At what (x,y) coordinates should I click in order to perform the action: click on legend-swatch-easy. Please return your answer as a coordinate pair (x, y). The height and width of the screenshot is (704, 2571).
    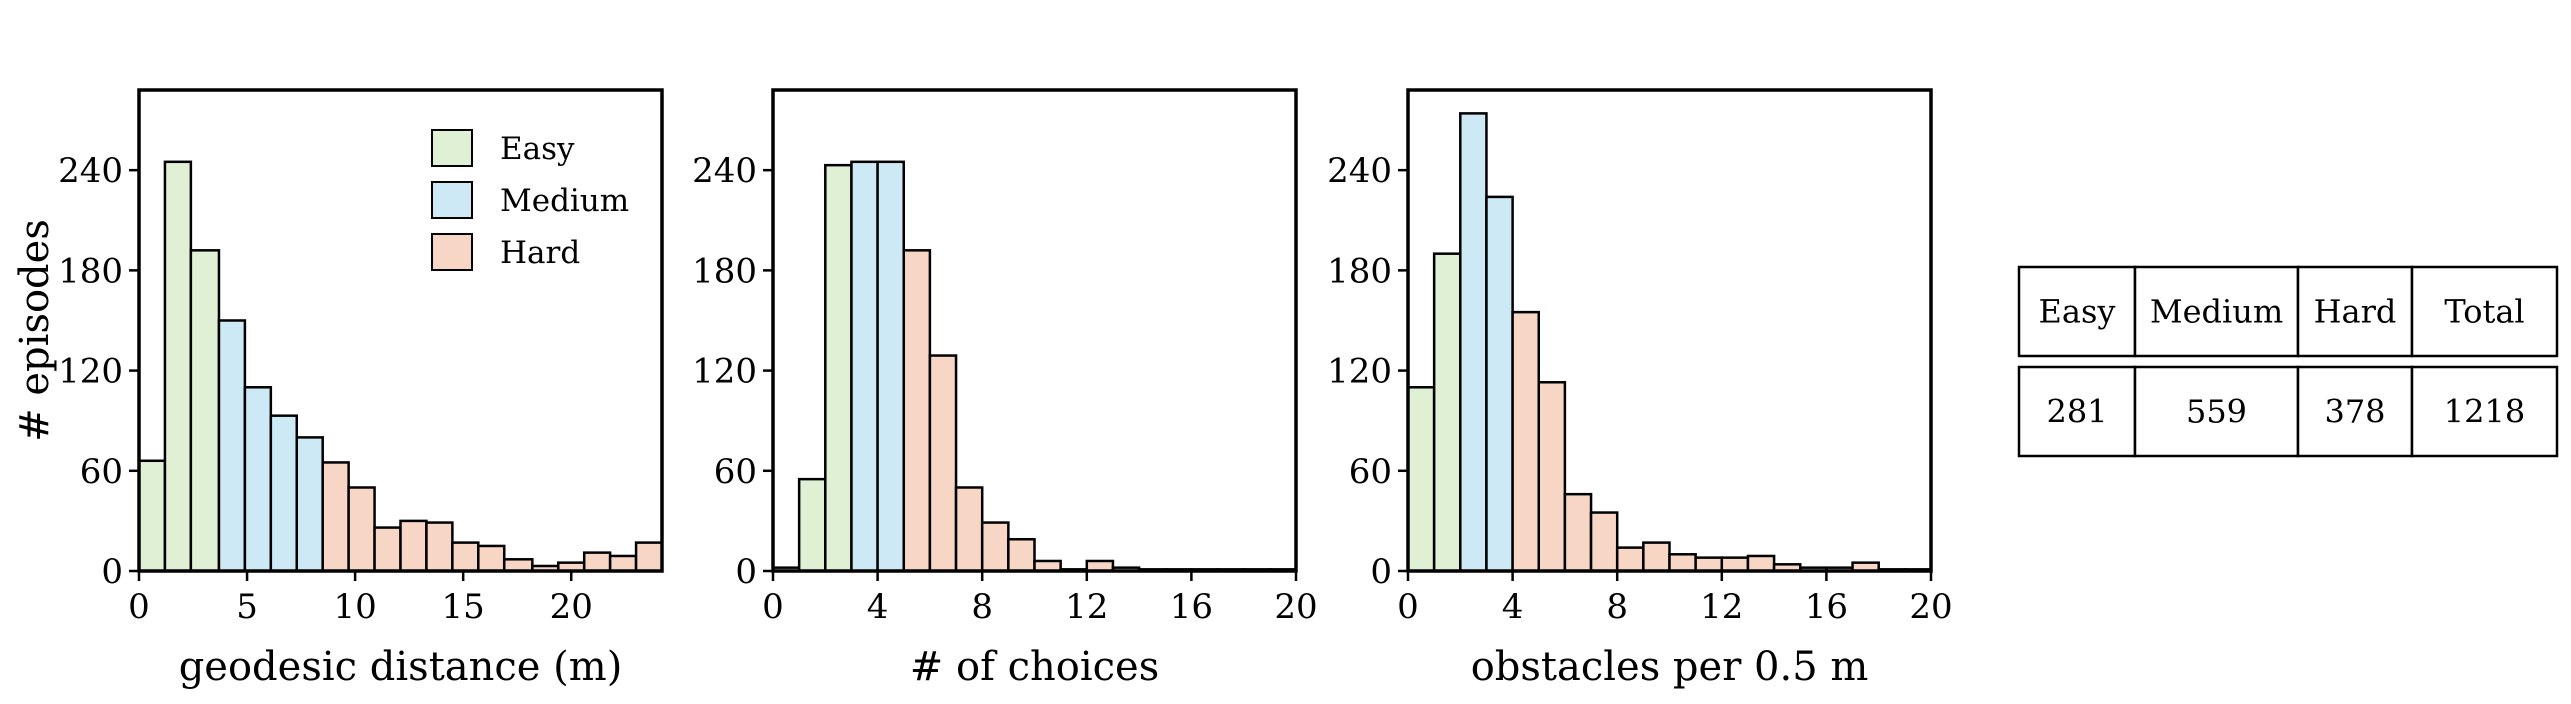
    Looking at the image, I should click on (452, 148).